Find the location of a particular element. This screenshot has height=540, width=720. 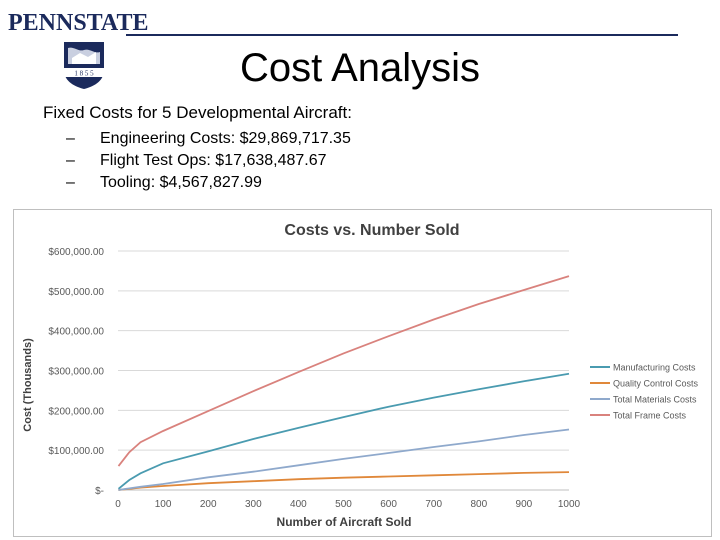

x-tick-label: 600 is located at coordinates (388, 504).